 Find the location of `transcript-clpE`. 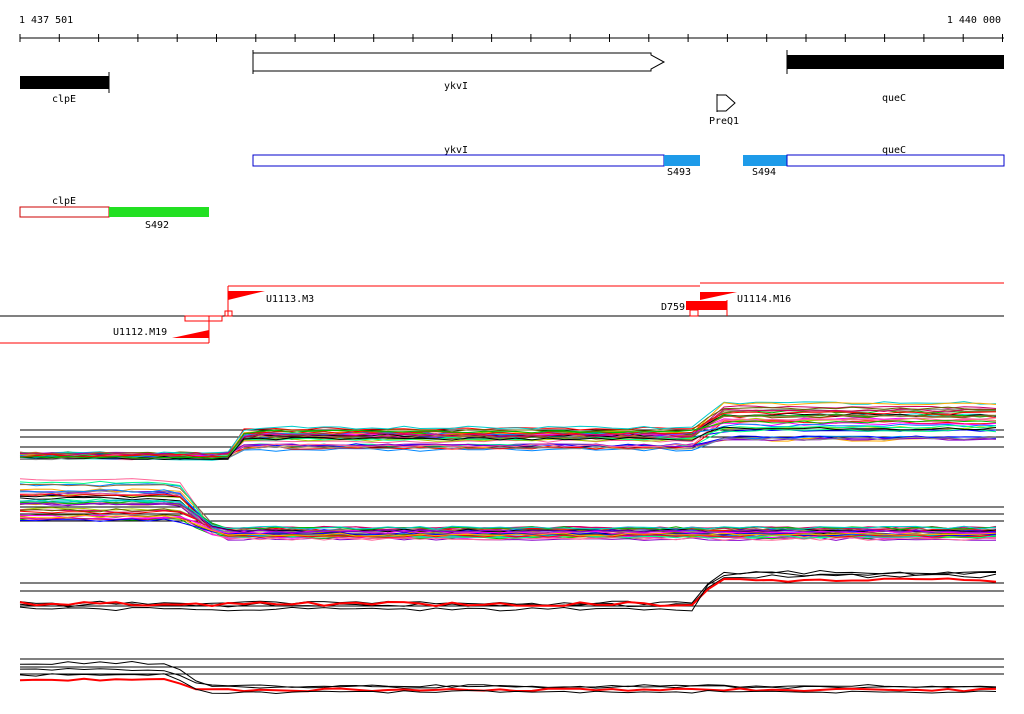

transcript-clpE is located at coordinates (64, 212).